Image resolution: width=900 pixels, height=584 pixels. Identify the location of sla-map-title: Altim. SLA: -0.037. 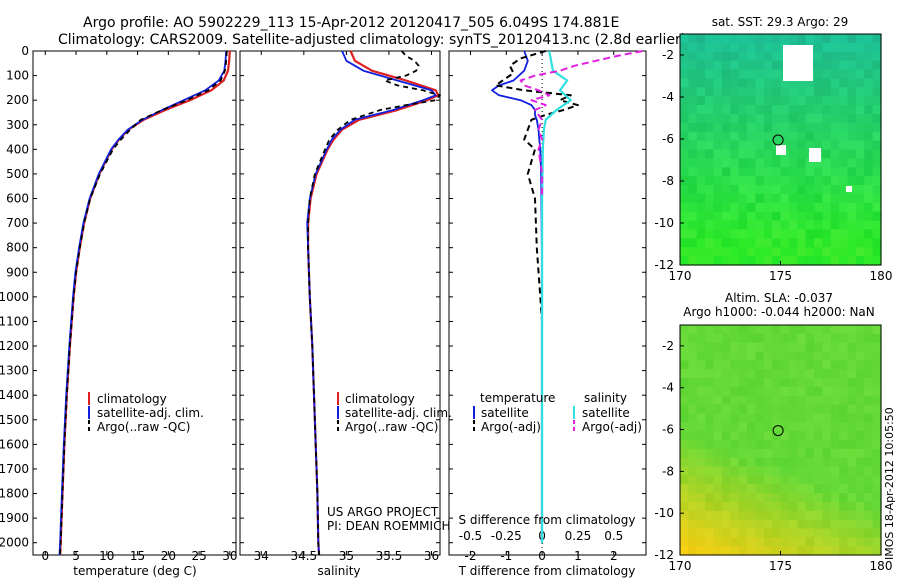
(779, 298).